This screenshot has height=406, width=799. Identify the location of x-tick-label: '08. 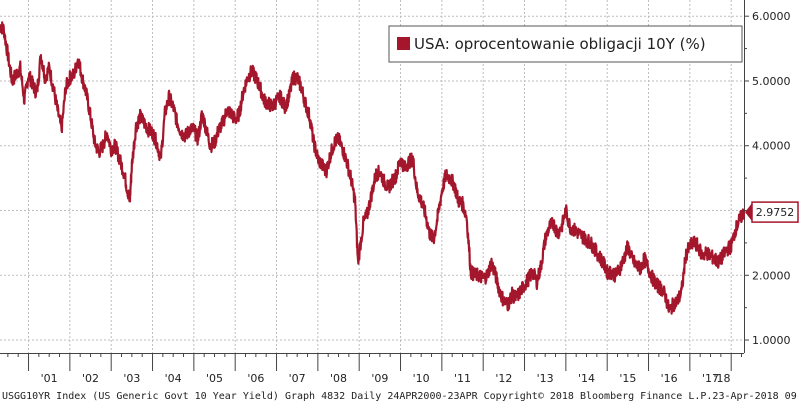
(338, 378).